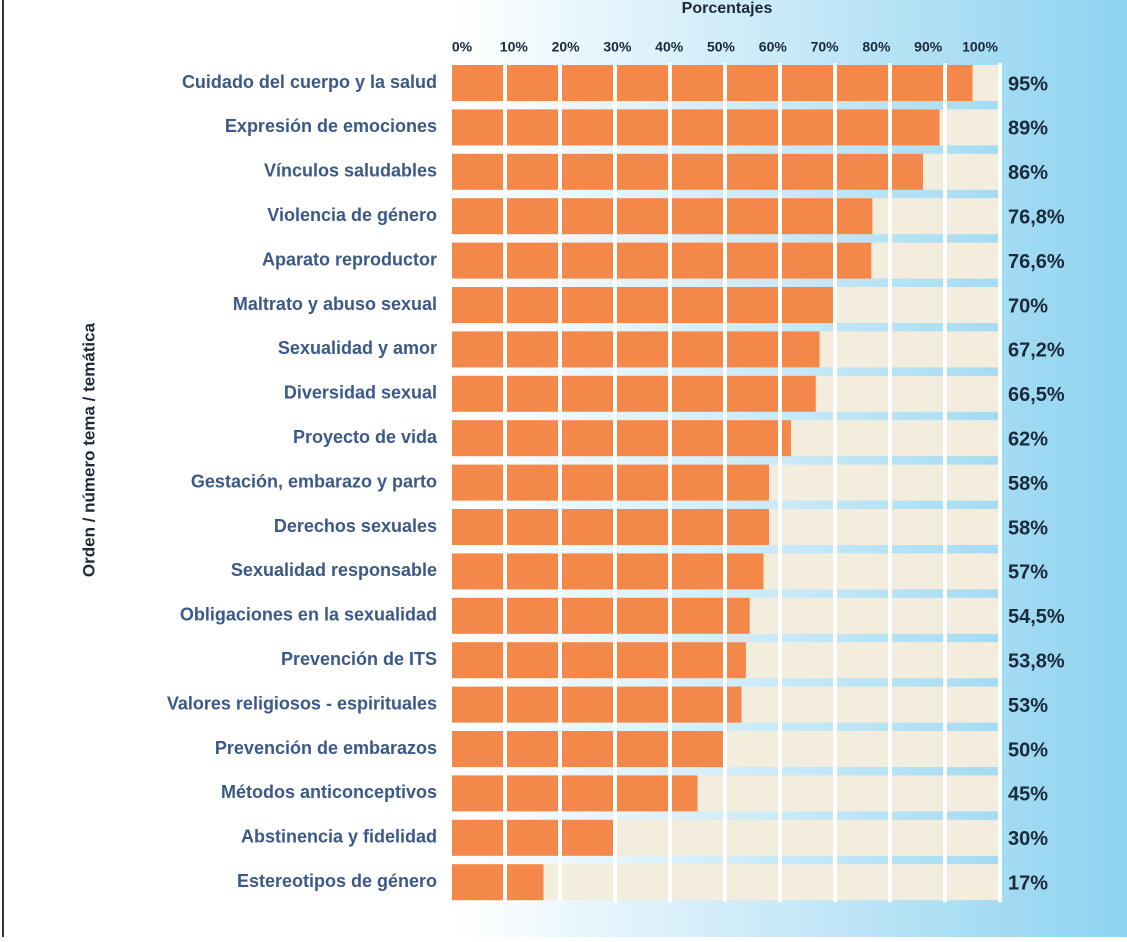  I want to click on x-tick-label: 50%, so click(721, 47).